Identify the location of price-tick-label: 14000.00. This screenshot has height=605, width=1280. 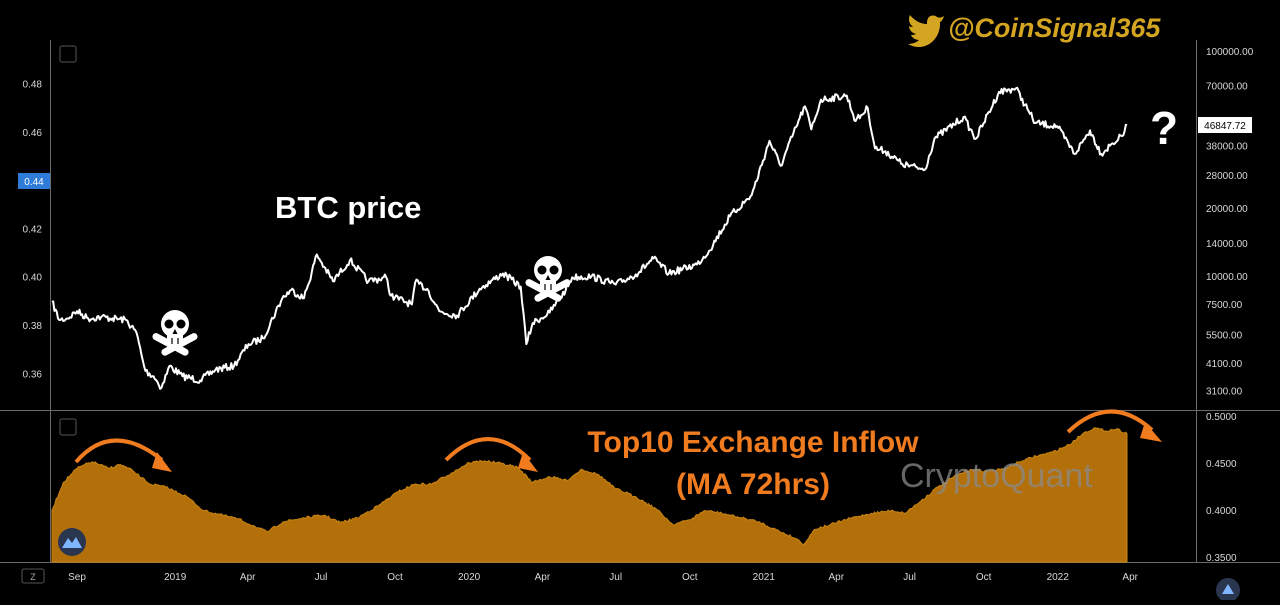
(1227, 244).